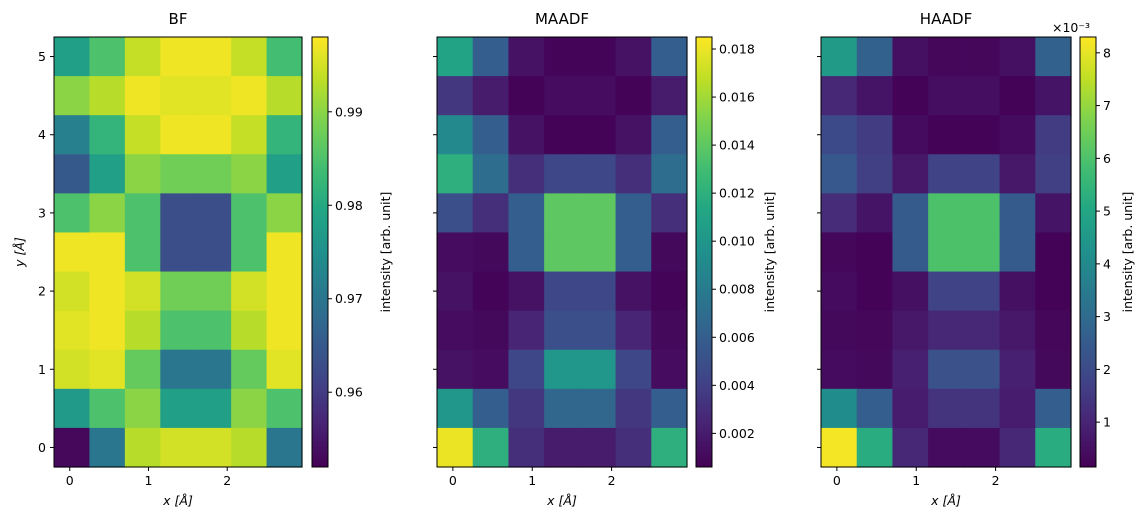  Describe the element at coordinates (946, 19) in the screenshot. I see `chart-title: HAADF` at that location.